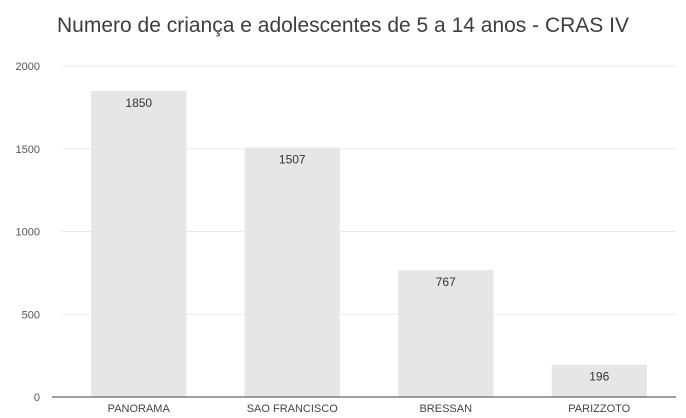 This screenshot has height=418, width=686. I want to click on data-label: 1507, so click(292, 160).